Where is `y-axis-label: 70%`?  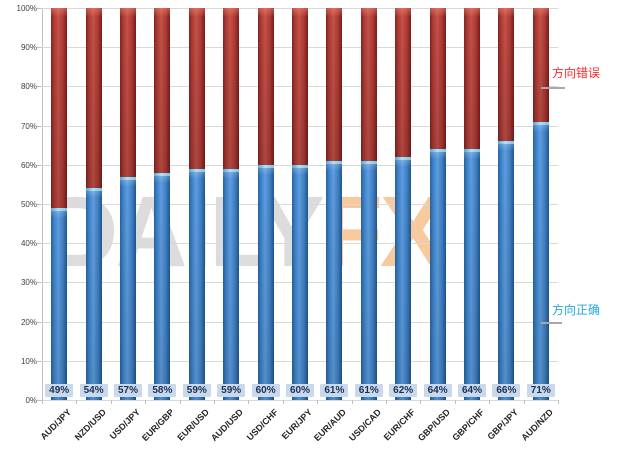
y-axis-label: 70% is located at coordinates (28, 126).